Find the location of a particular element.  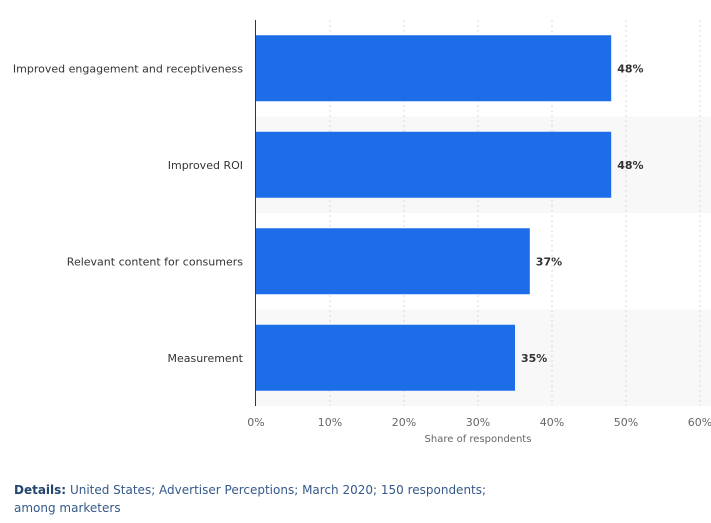

x-tick-label: 50% is located at coordinates (626, 422).